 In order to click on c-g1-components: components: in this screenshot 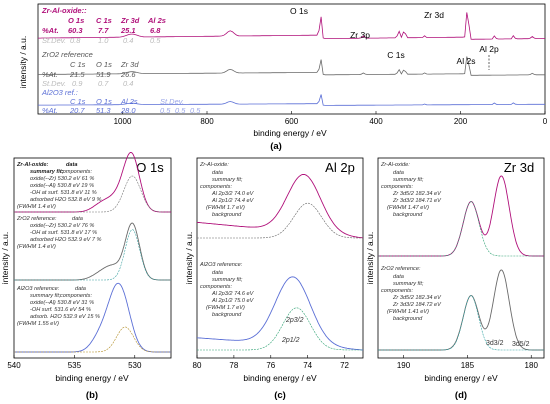, I will do `click(216, 287)`.